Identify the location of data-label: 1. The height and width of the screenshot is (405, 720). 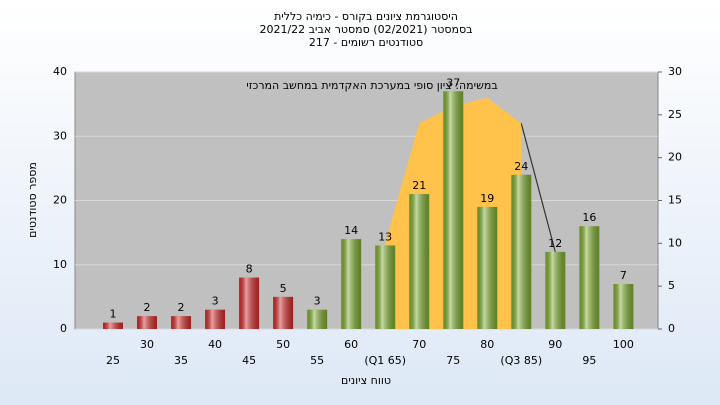
(113, 314).